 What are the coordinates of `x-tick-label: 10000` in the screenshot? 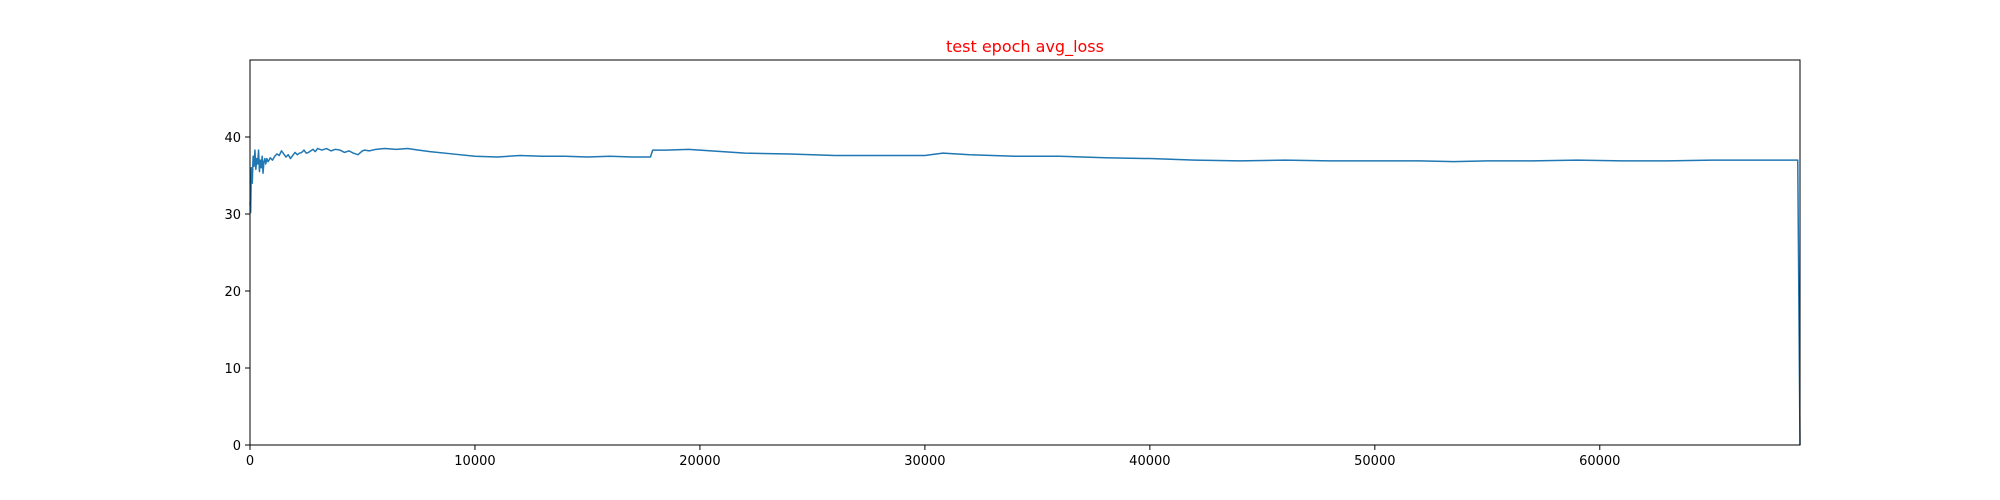 It's located at (474, 461).